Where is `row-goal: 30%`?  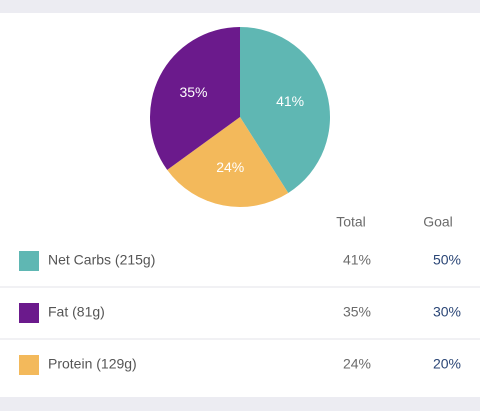
row-goal: 30% is located at coordinates (447, 312).